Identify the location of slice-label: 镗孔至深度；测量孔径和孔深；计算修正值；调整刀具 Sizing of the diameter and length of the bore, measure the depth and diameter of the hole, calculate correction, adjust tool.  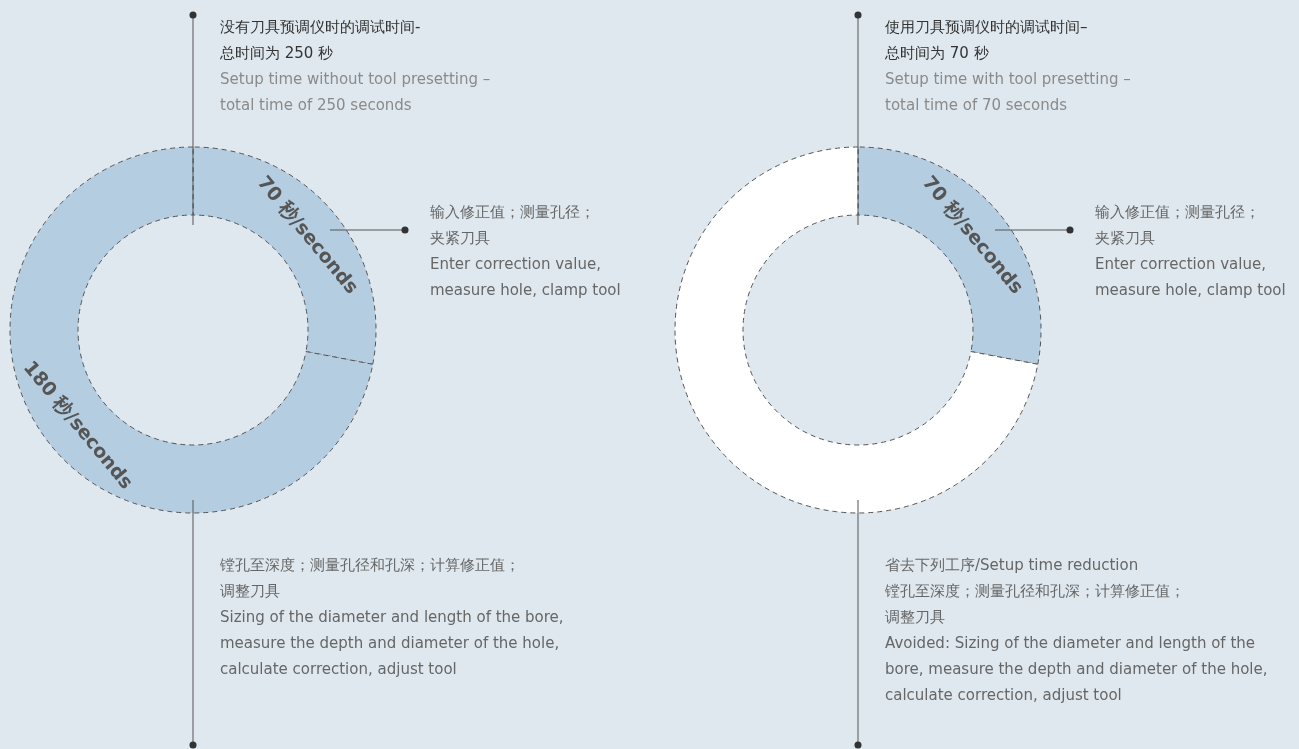
(391, 617).